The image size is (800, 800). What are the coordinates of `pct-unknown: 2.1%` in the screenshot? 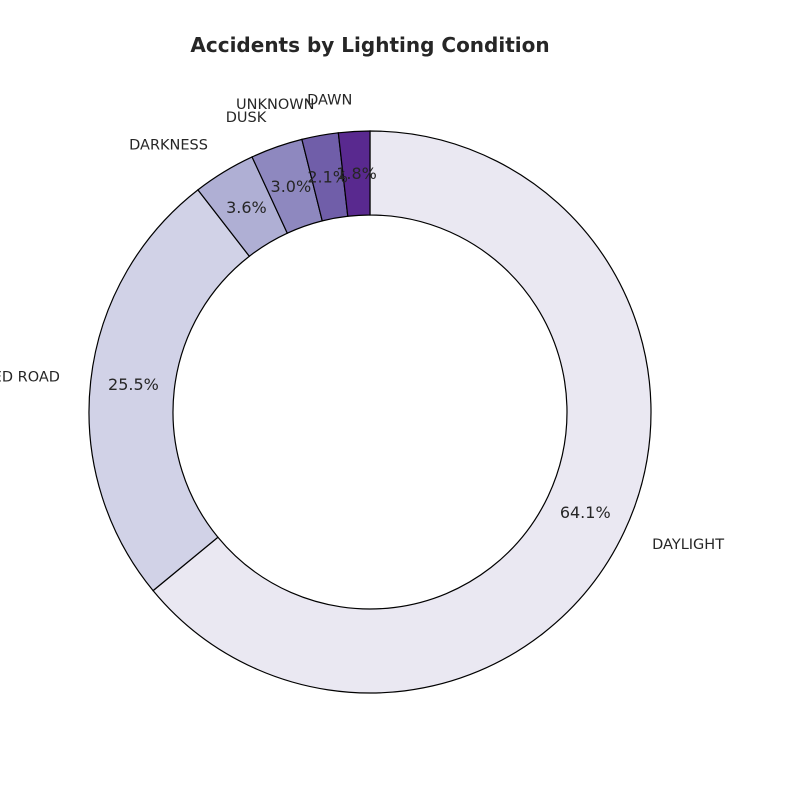 It's located at (327, 176).